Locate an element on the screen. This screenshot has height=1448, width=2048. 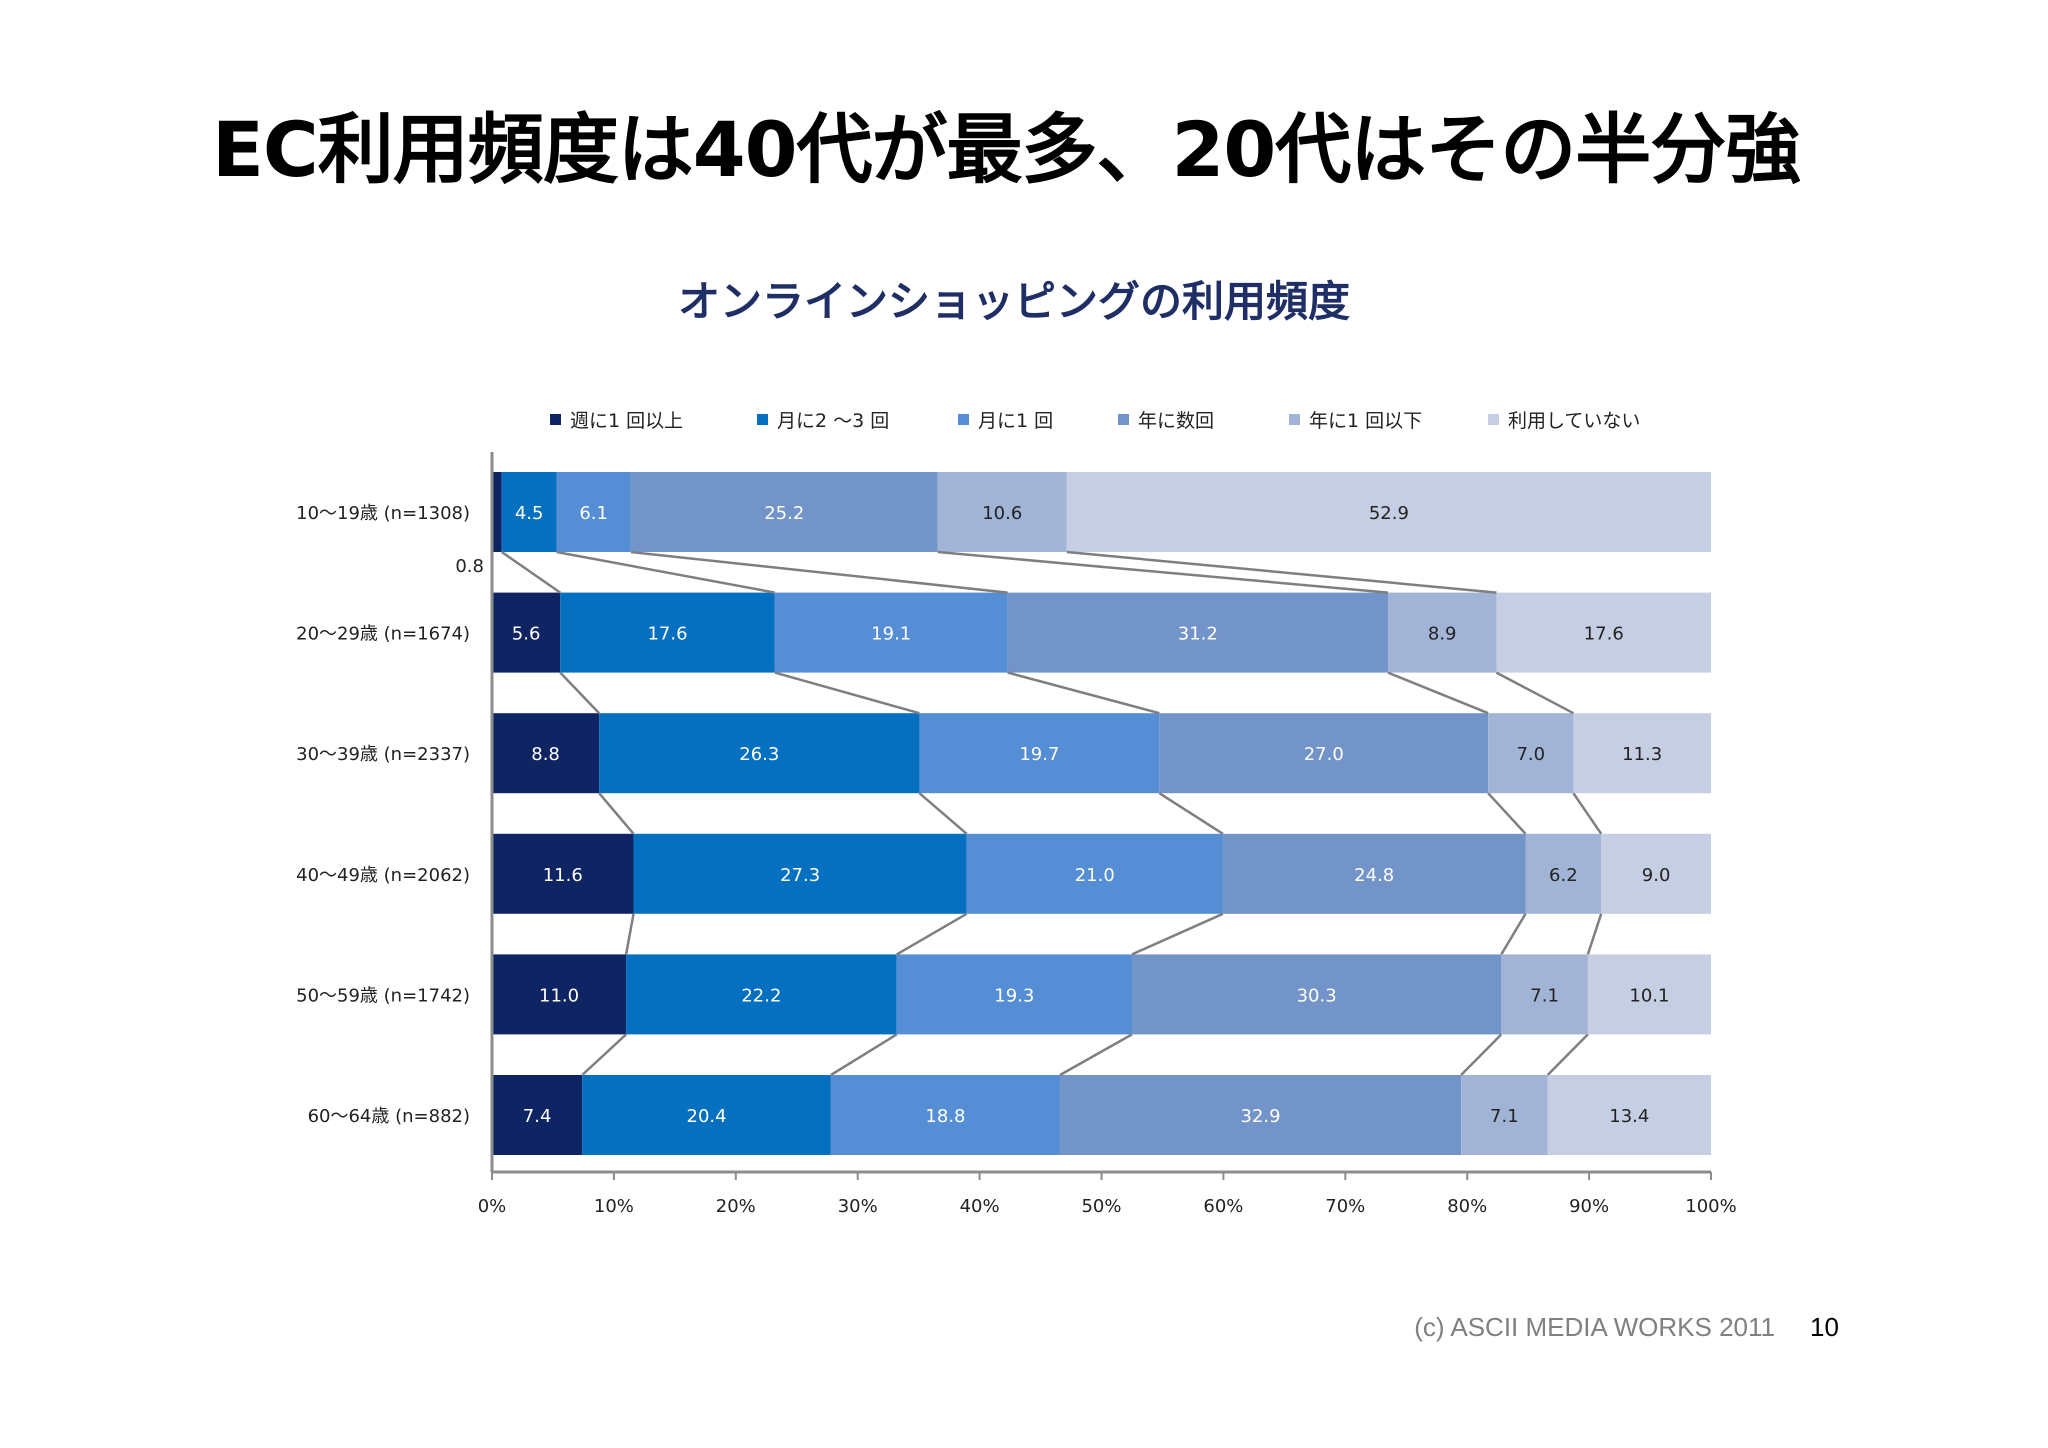
data-label: 6.1 is located at coordinates (593, 513).